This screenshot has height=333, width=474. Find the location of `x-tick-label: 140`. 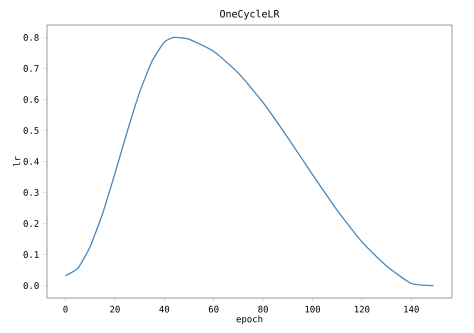

x-tick-label: 140 is located at coordinates (411, 309).